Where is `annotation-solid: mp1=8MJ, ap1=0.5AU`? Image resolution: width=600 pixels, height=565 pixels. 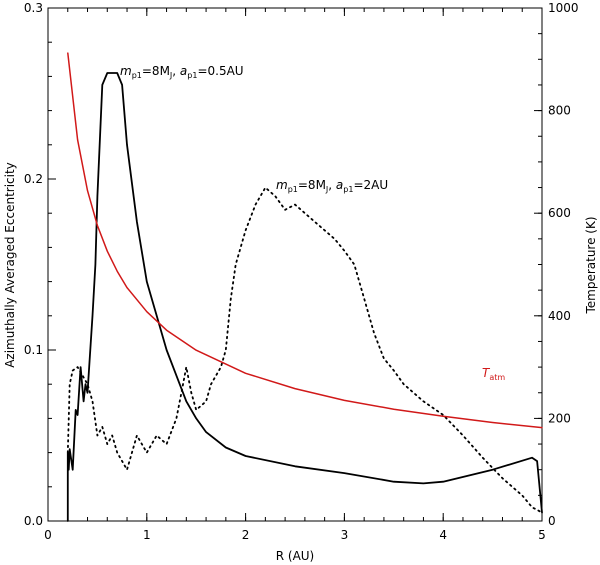
annotation-solid: mp1=8MJ, ap1=0.5AU is located at coordinates (182, 72).